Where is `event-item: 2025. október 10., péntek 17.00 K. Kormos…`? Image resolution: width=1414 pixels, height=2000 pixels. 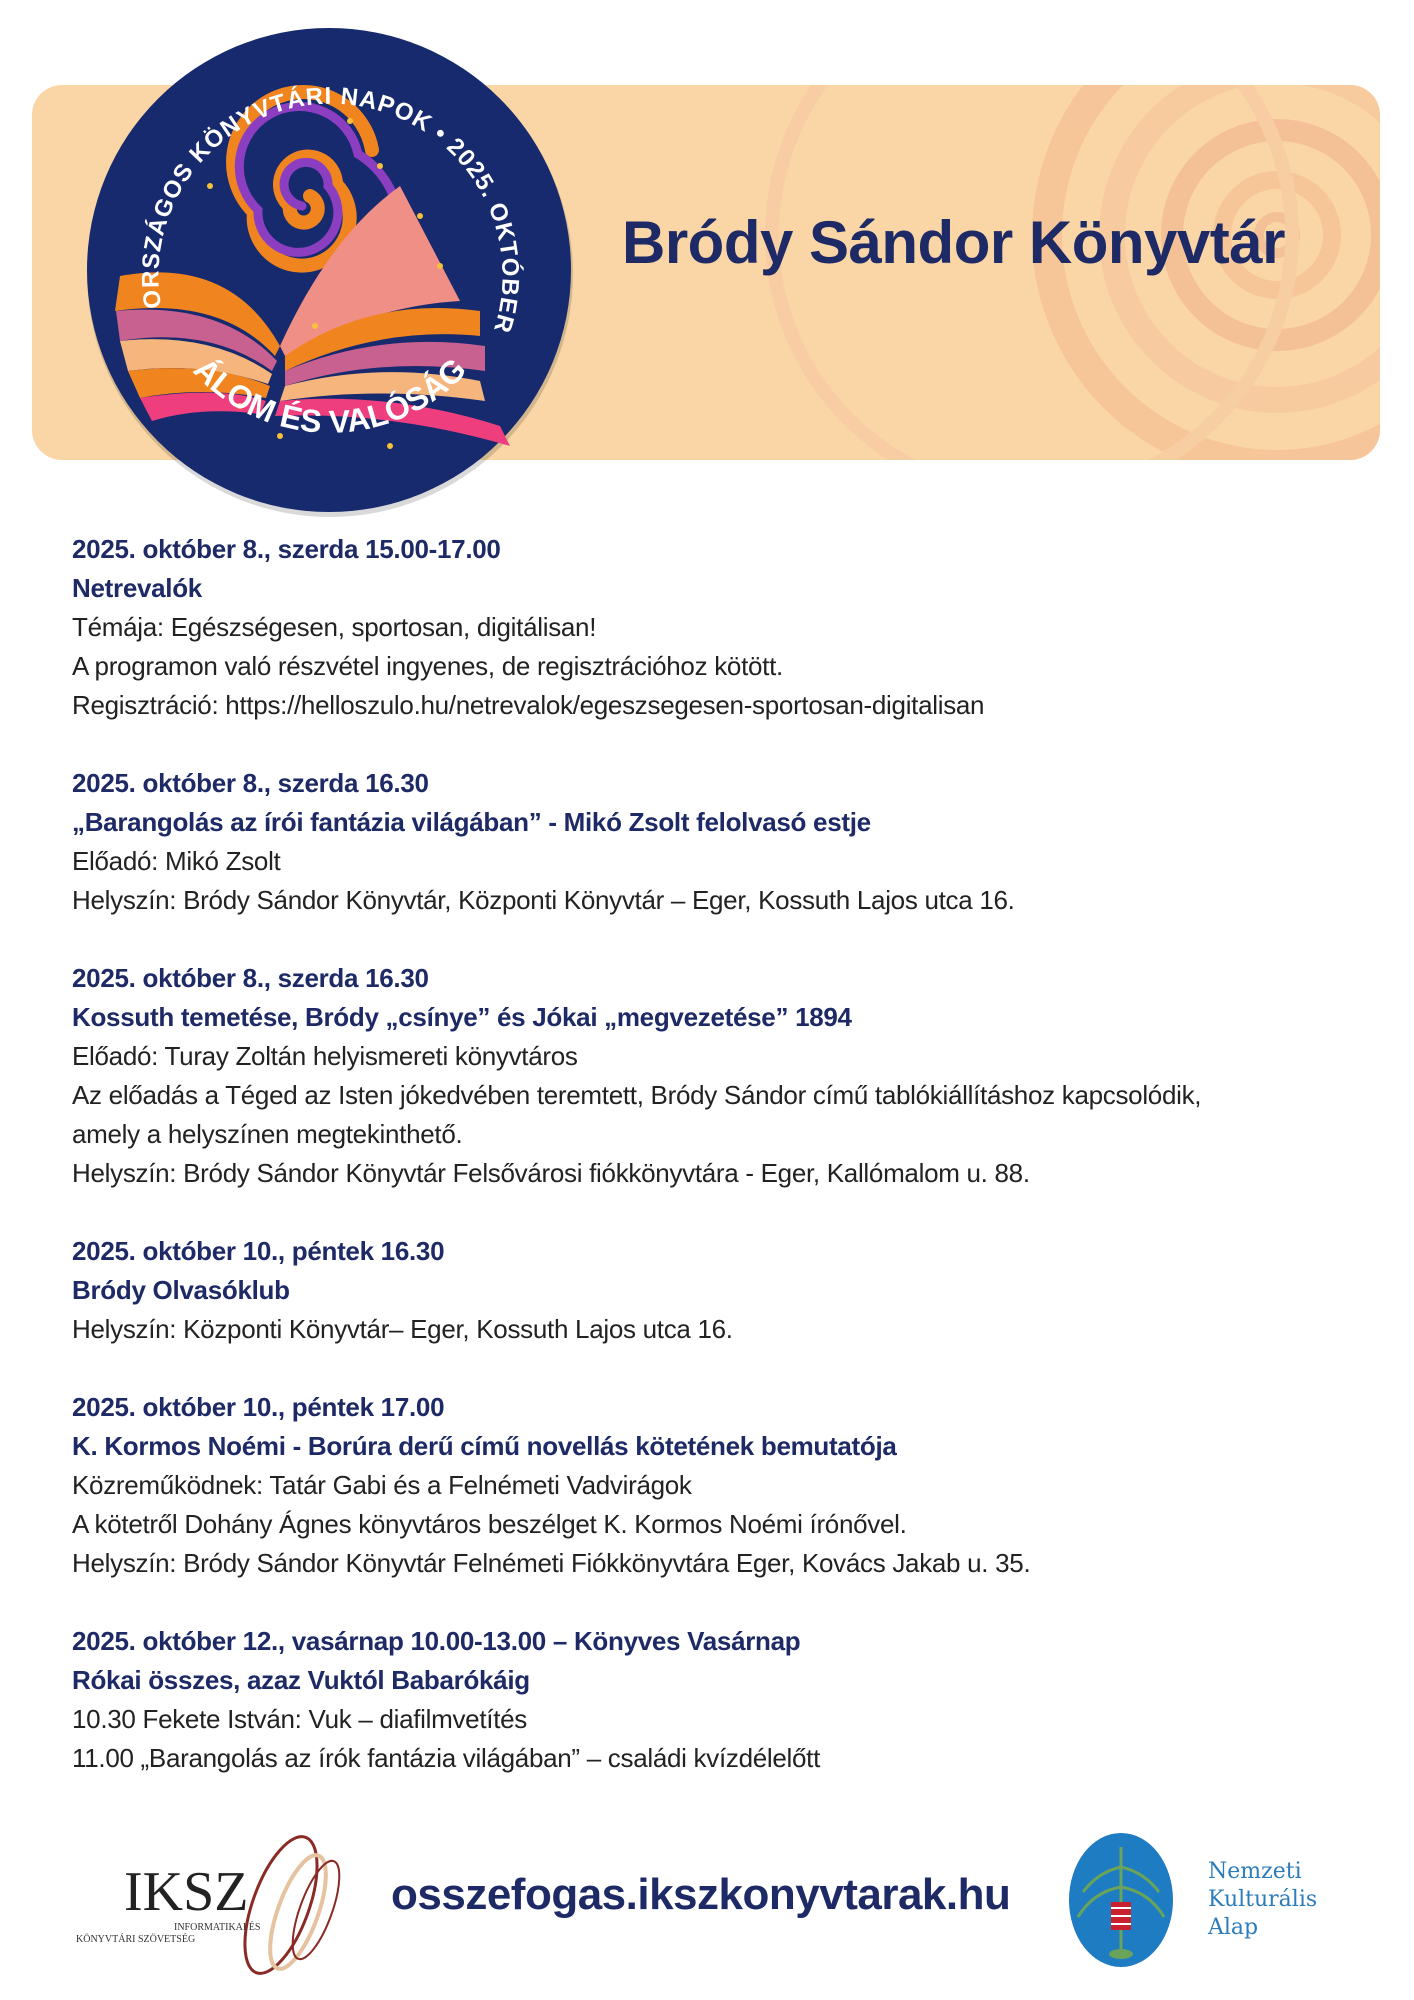
event-item: 2025. október 10., péntek 17.00 K. Kormos… is located at coordinates (742, 1485).